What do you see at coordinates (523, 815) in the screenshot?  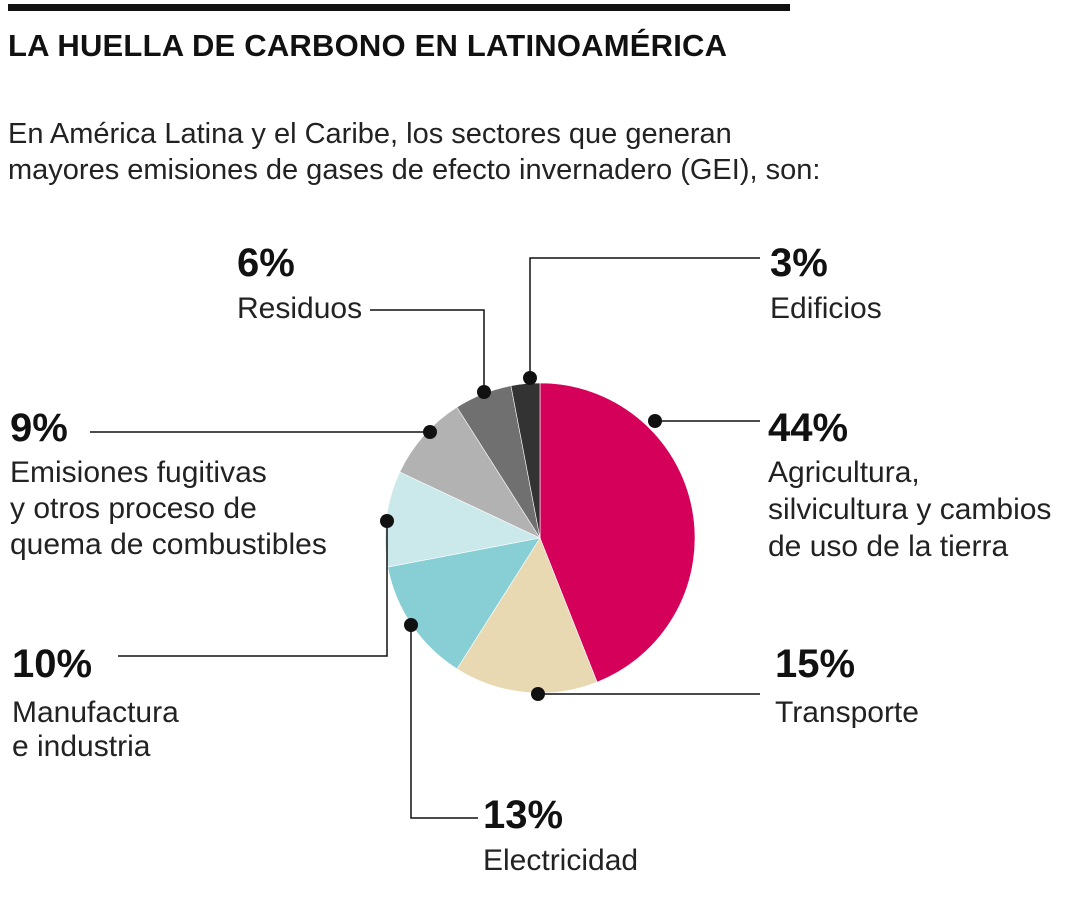 I see `slice-percent-label: 13%` at bounding box center [523, 815].